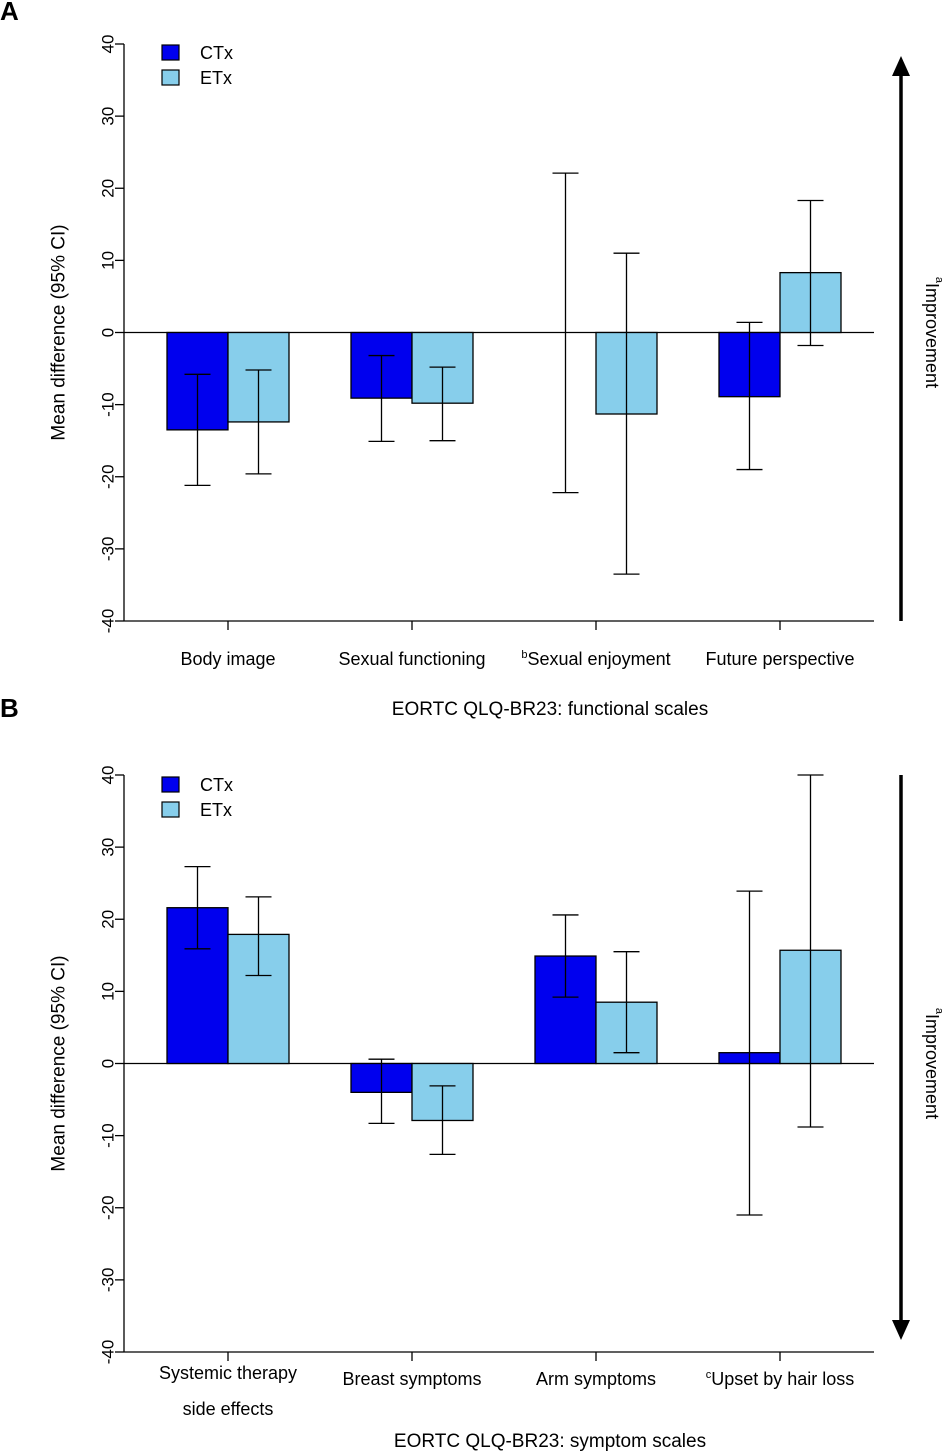  Describe the element at coordinates (228, 1373) in the screenshot. I see `category-label: Systemic therapy` at that location.